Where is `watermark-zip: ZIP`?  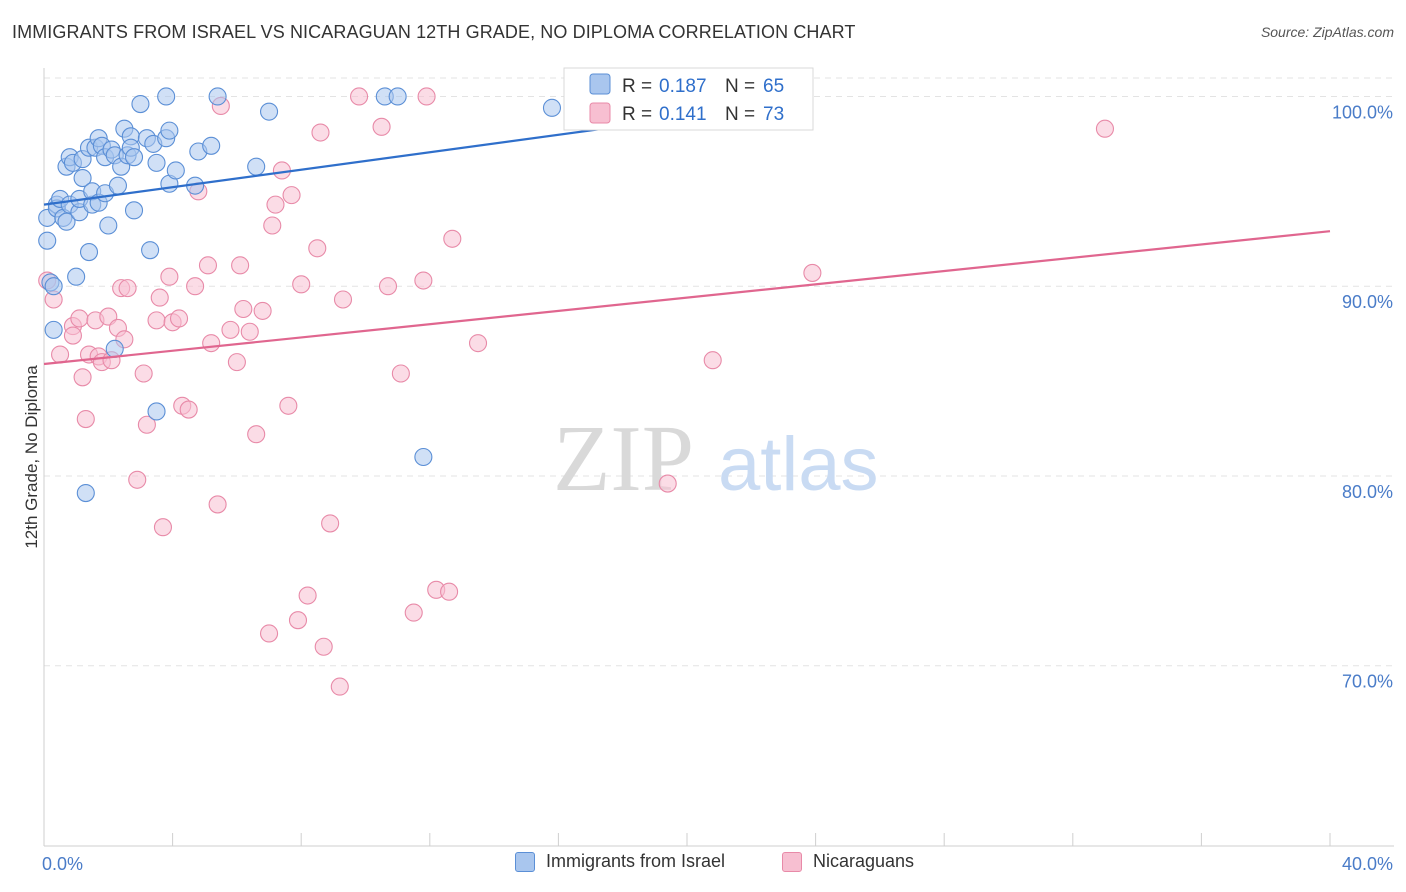 watermark-zip: ZIP is located at coordinates (623, 459).